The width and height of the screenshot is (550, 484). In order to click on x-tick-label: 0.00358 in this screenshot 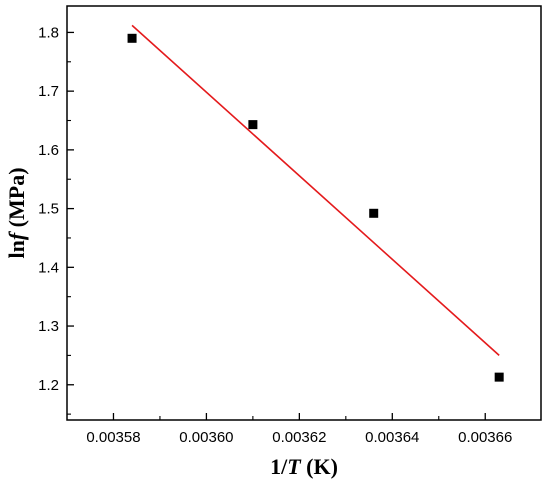, I will do `click(113, 437)`.